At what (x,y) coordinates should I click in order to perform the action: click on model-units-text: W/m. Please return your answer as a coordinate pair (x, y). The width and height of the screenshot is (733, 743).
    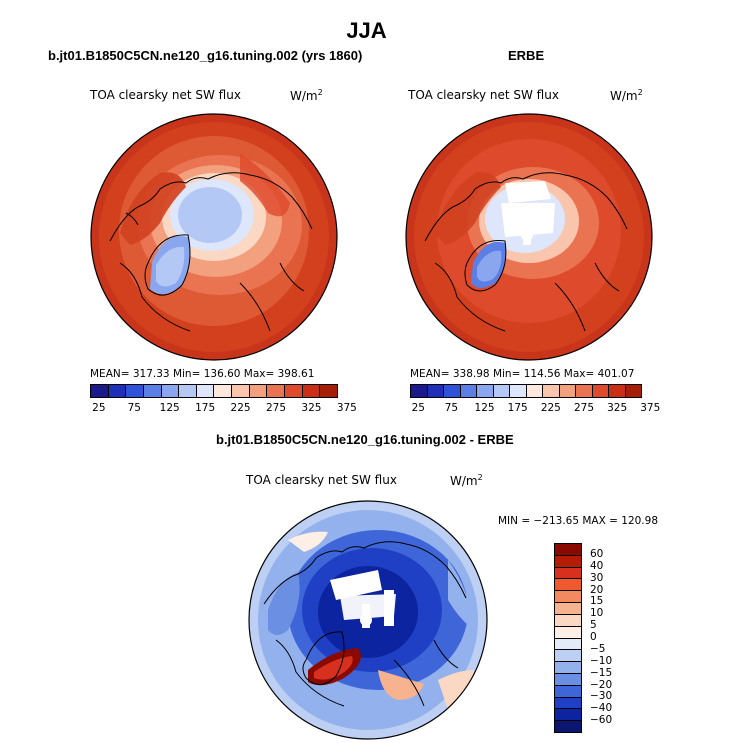
    Looking at the image, I should click on (304, 96).